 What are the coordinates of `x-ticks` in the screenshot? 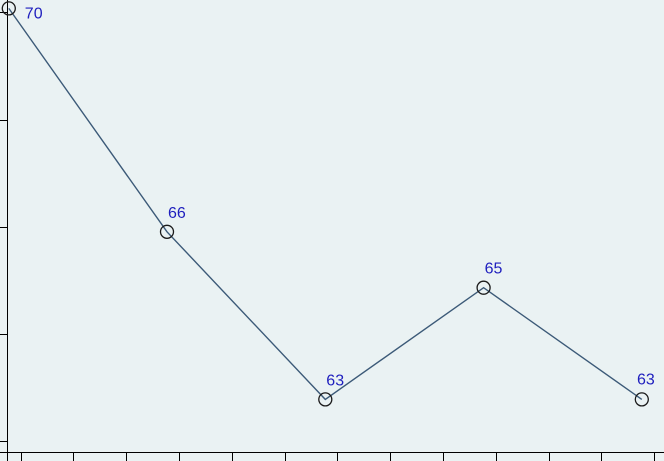 It's located at (338, 456).